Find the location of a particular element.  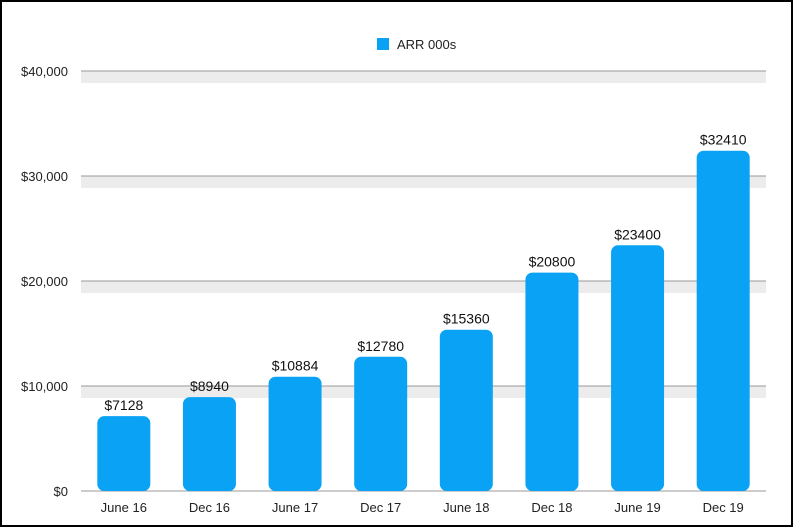

x-tick-label: June 18 is located at coordinates (466, 507).